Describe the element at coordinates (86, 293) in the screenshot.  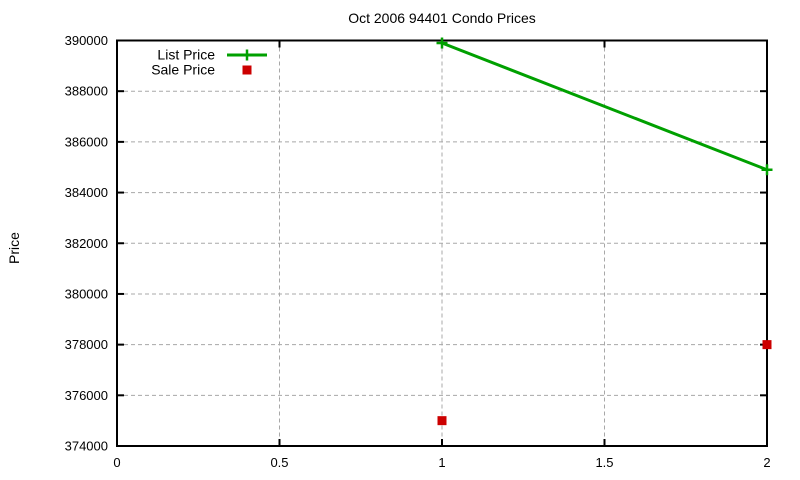
I see `y-tick-label: 380000` at that location.